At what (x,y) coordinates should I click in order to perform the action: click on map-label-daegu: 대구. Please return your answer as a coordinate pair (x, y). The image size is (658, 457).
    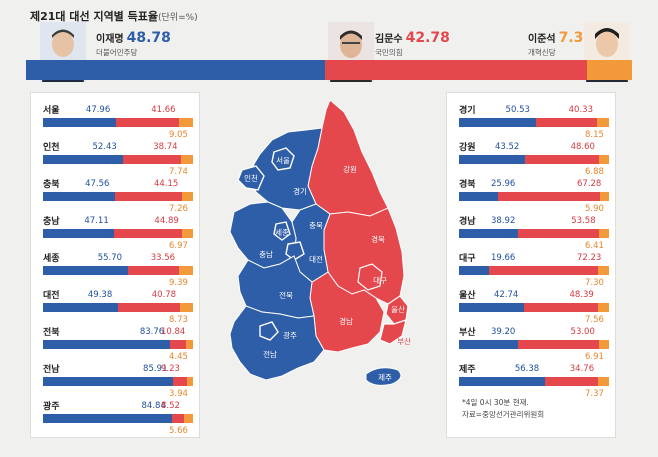
    Looking at the image, I should click on (380, 280).